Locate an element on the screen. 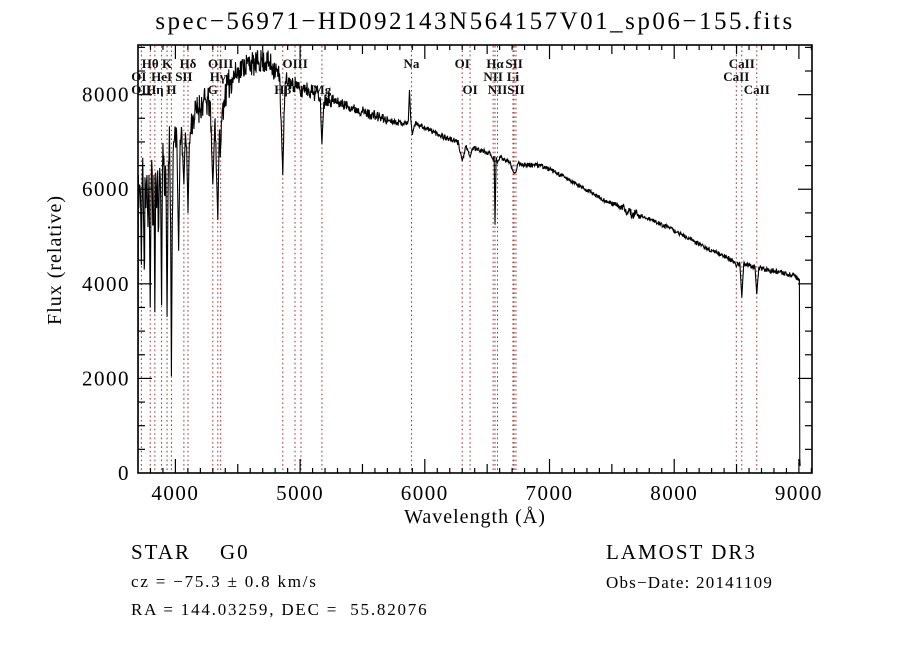  x-tick-label: 5000 is located at coordinates (300, 493).